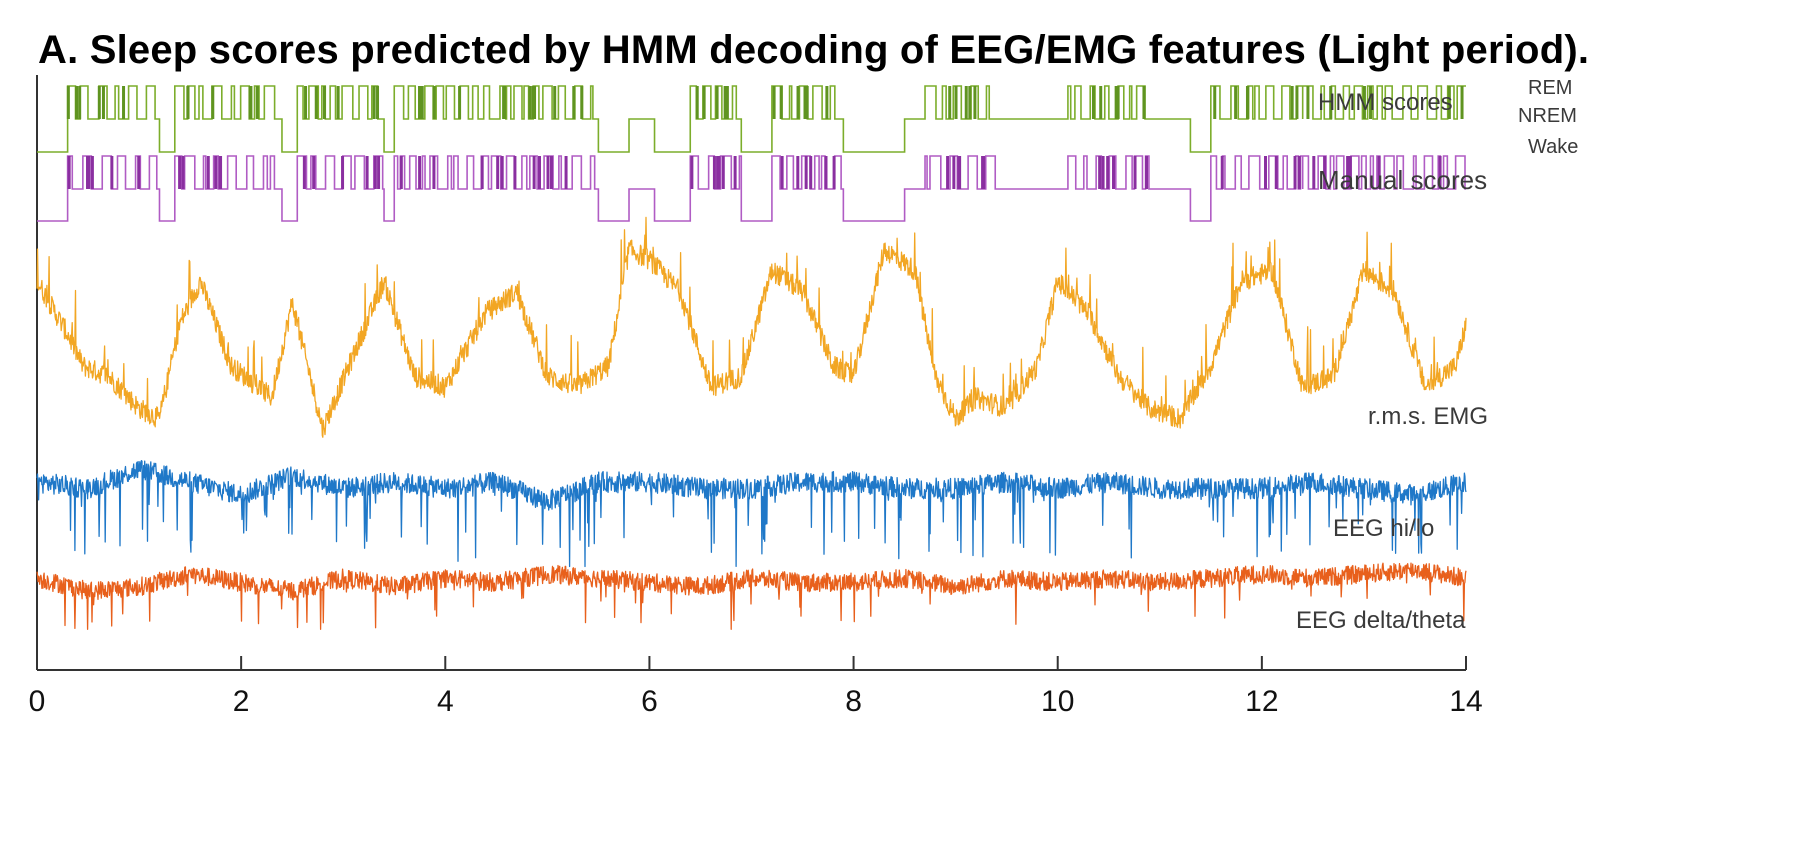  I want to click on hmm-scores-label: HMM scores, so click(1385, 102).